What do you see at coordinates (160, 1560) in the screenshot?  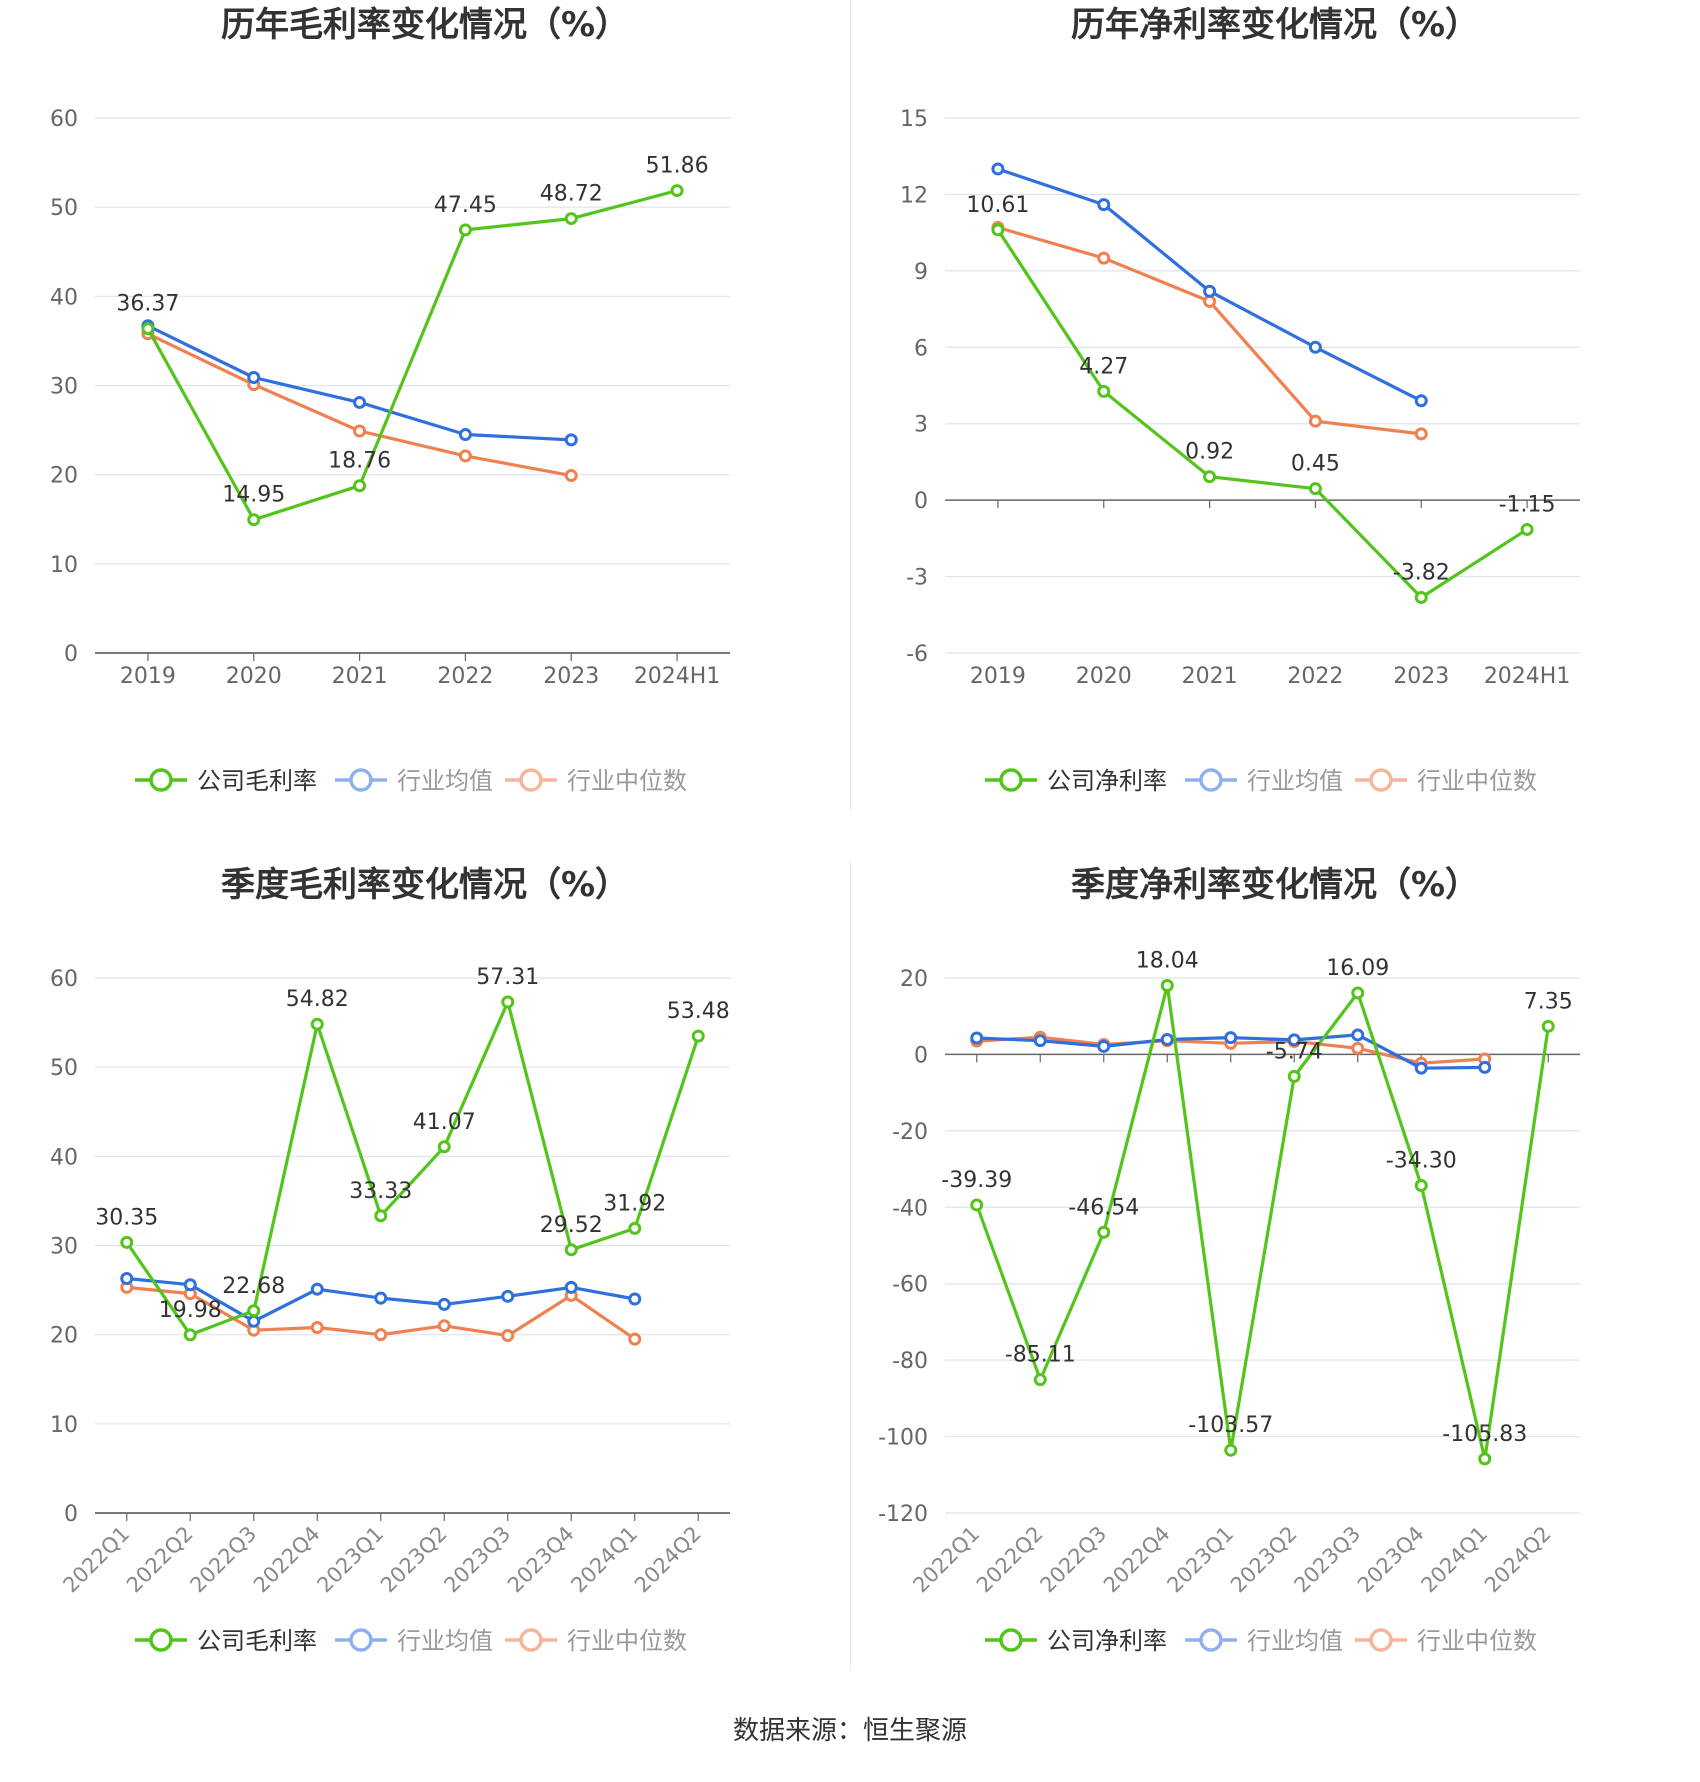 I see `x-tick-label: 2022Q2` at bounding box center [160, 1560].